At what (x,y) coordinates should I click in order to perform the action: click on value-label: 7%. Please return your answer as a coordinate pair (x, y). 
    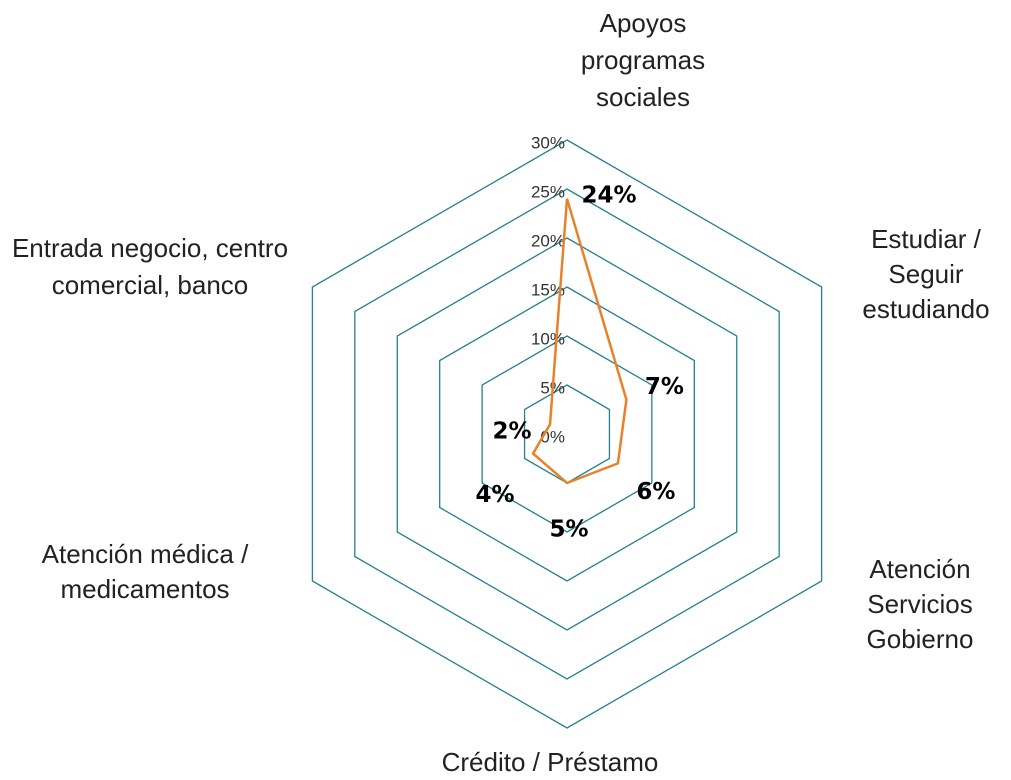
    Looking at the image, I should click on (664, 387).